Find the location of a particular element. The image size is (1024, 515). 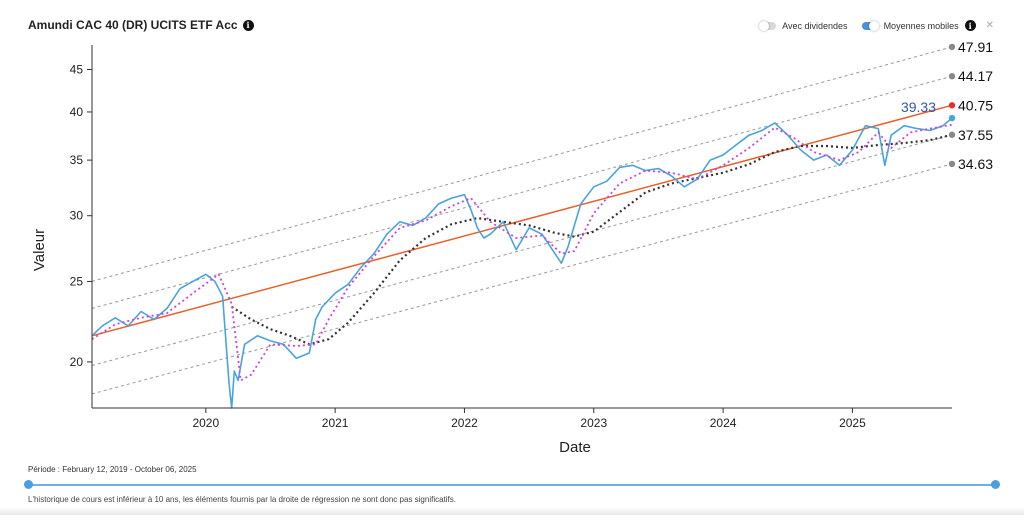

moving-averages-toggle is located at coordinates (870, 25).